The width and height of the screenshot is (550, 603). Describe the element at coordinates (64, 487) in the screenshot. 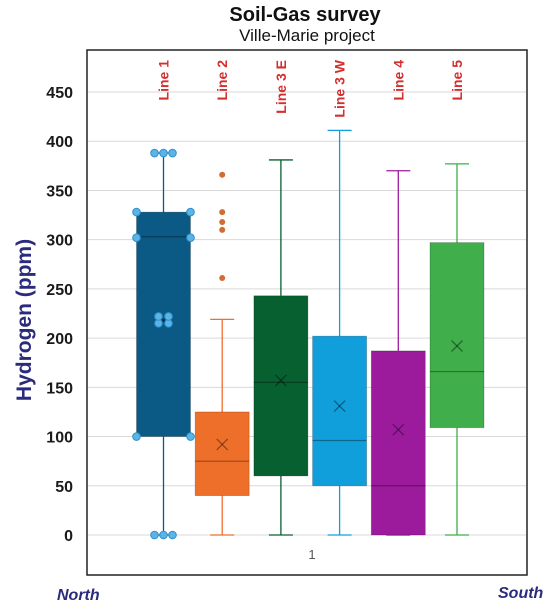

I see `y-tick-label: 50` at that location.